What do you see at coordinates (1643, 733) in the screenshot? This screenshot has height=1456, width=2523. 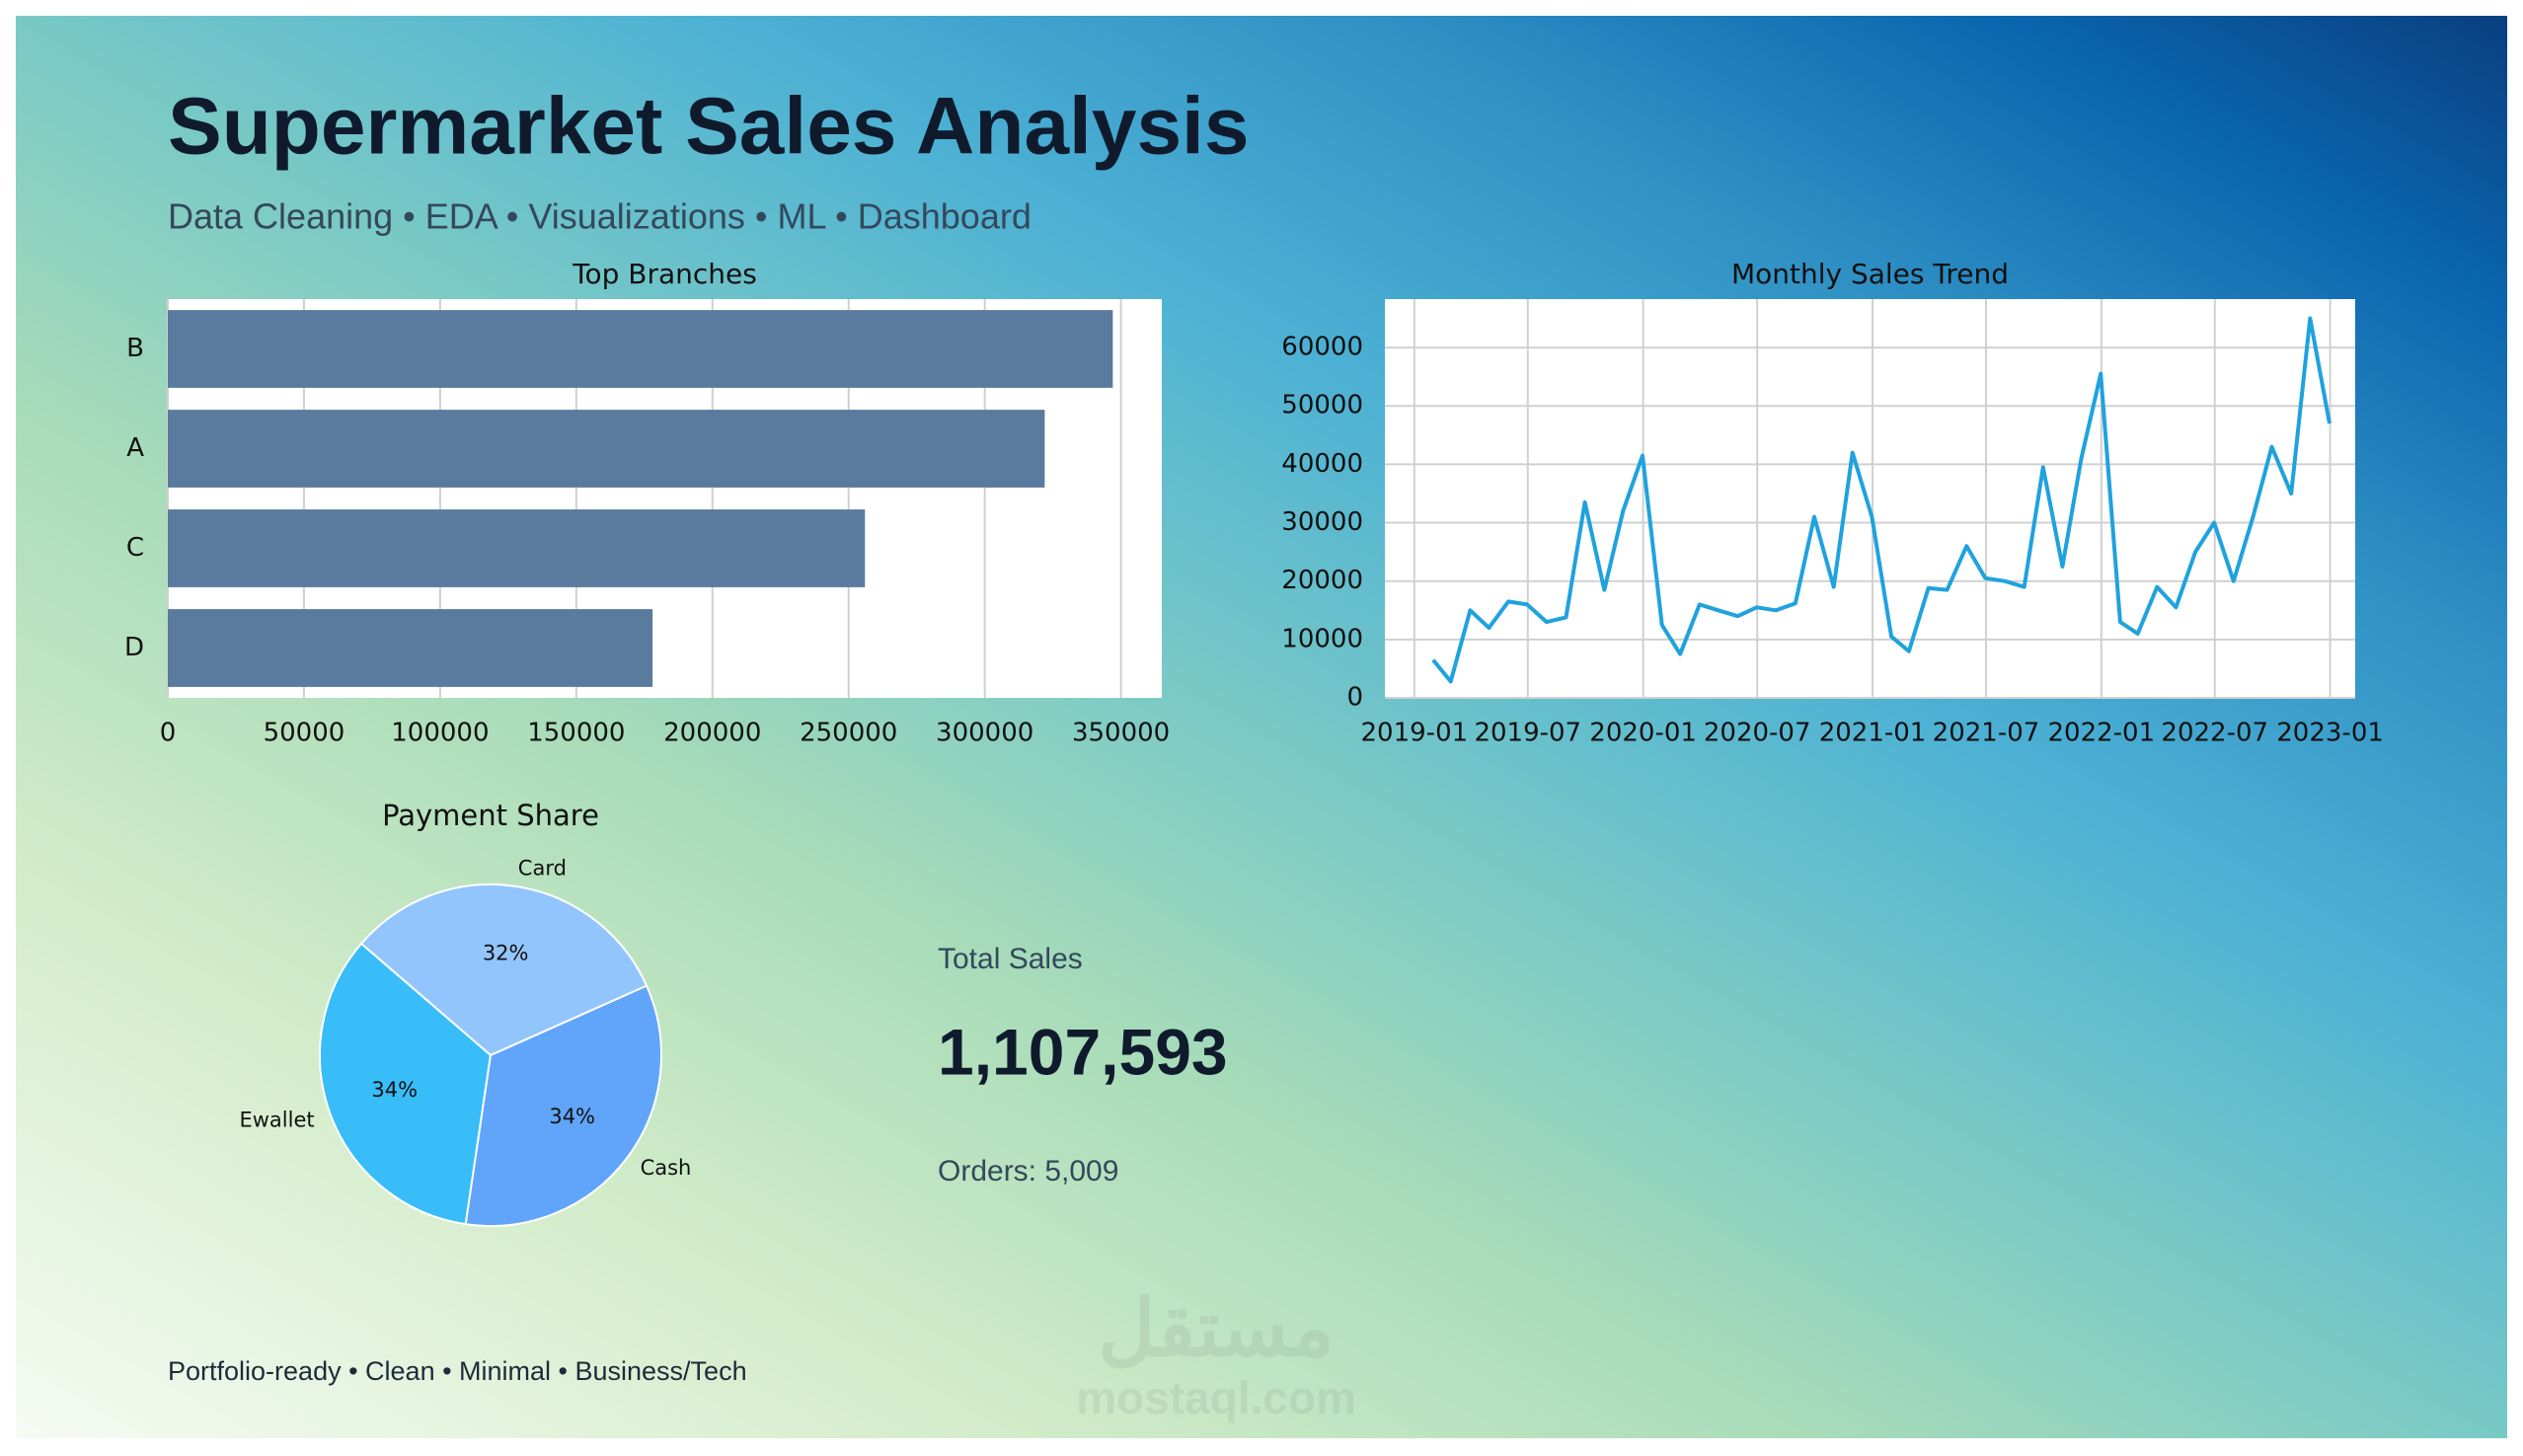 I see `x-tick-label: 2020-01` at bounding box center [1643, 733].